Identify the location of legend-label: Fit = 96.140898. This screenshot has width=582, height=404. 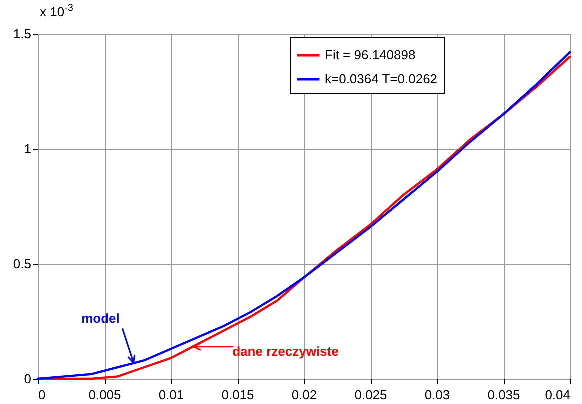
(370, 55).